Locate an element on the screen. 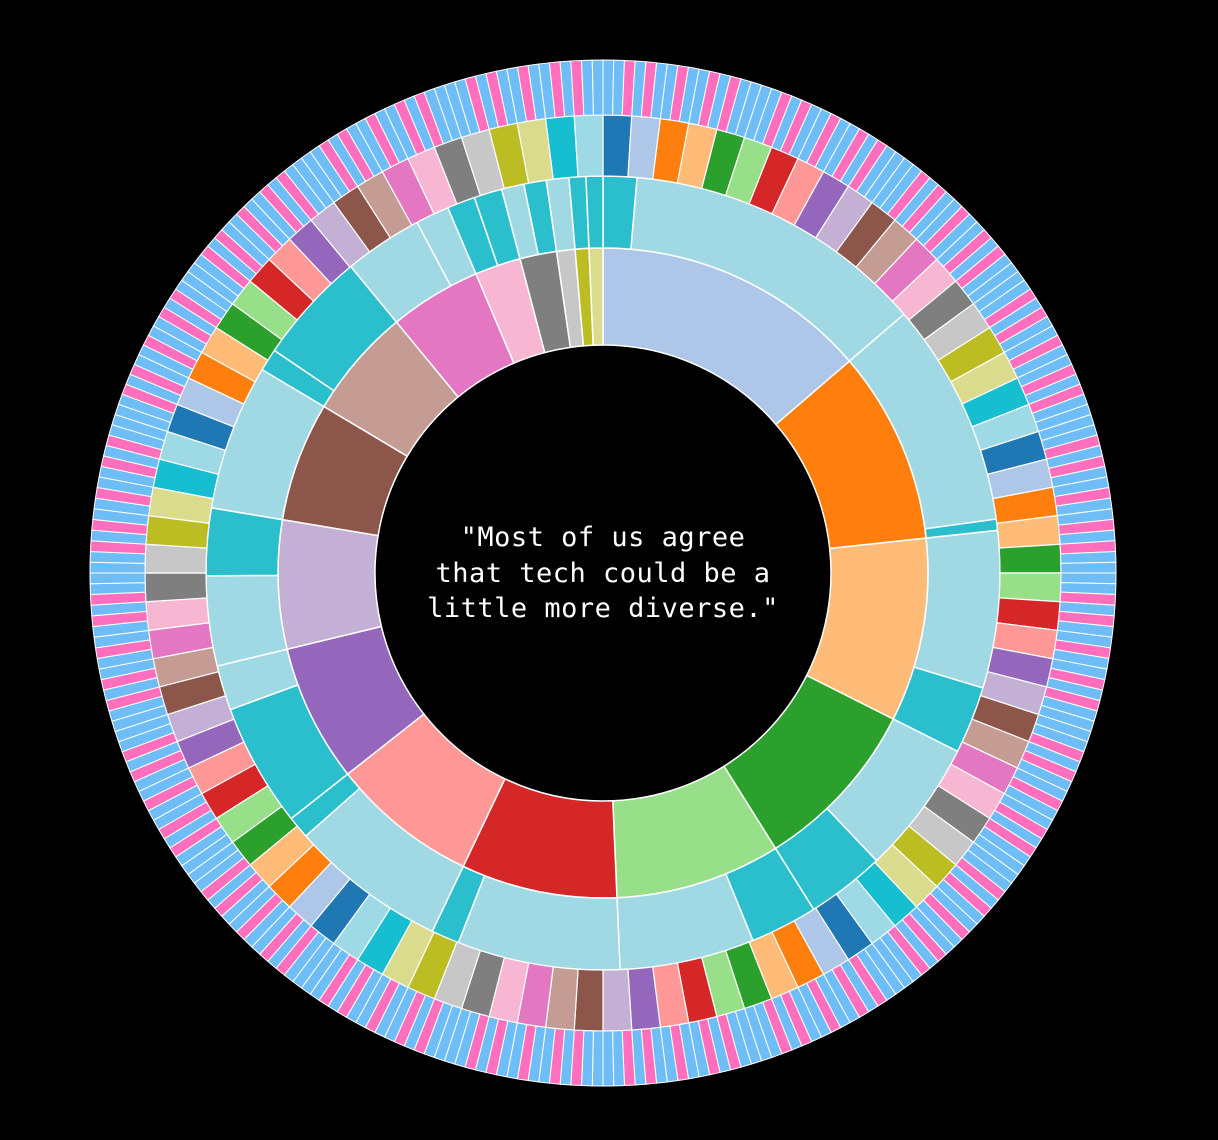 The width and height of the screenshot is (1218, 1140). inner-segment is located at coordinates (330, 584).